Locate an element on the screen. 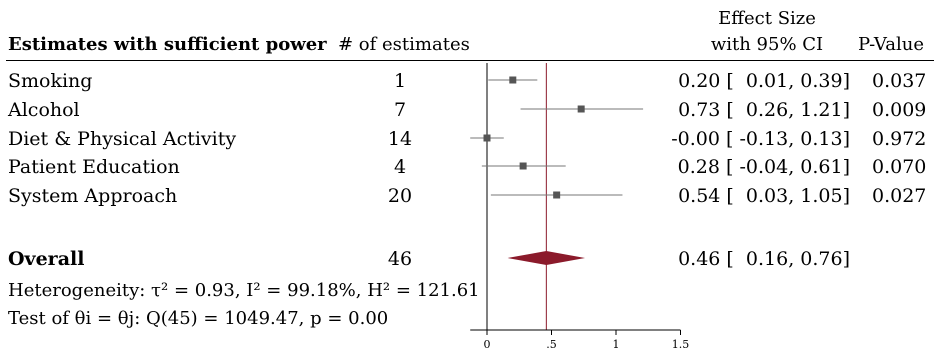 This screenshot has width=940, height=352. row-p-value: 0.972 is located at coordinates (899, 139).